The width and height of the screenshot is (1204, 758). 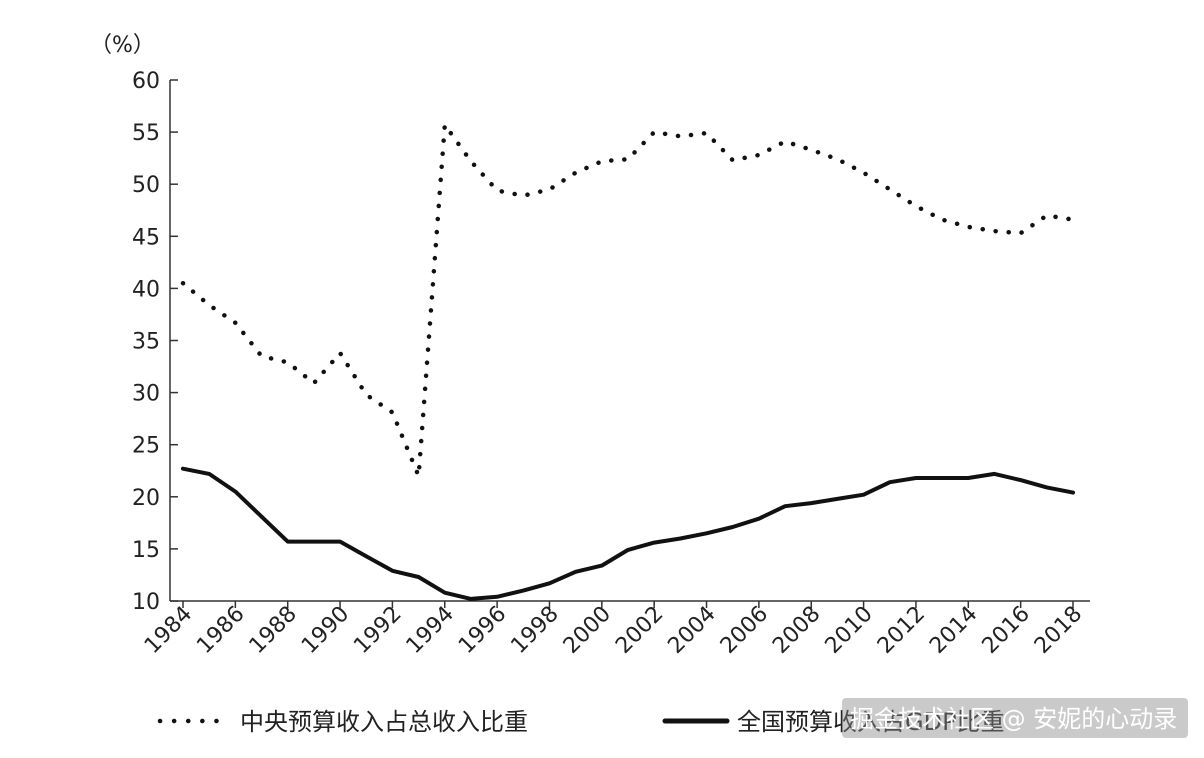 What do you see at coordinates (220, 630) in the screenshot?
I see `x-tick-label: 1986` at bounding box center [220, 630].